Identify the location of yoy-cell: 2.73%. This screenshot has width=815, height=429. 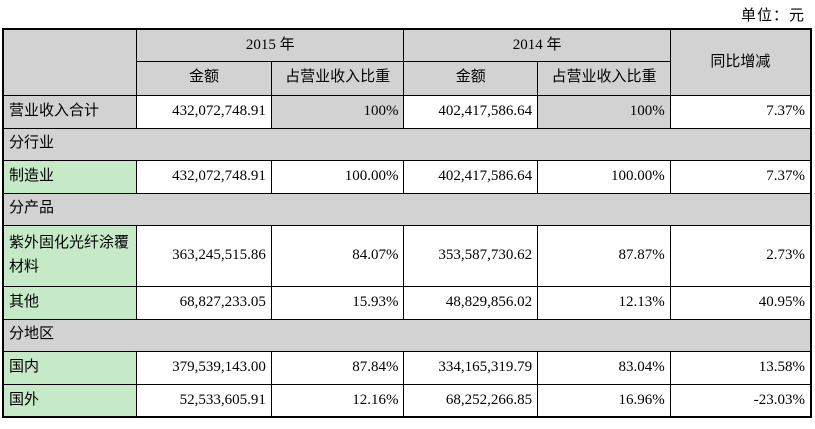
(740, 255).